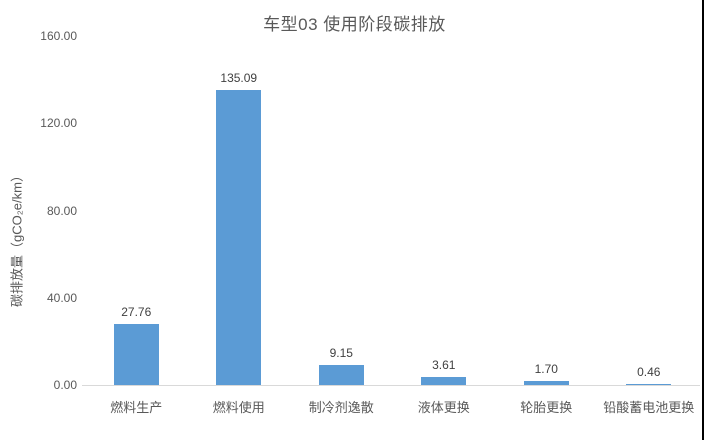 This screenshot has width=709, height=440. I want to click on y-axis-title: 碳排放量（gCO₂e/km）, so click(17, 238).